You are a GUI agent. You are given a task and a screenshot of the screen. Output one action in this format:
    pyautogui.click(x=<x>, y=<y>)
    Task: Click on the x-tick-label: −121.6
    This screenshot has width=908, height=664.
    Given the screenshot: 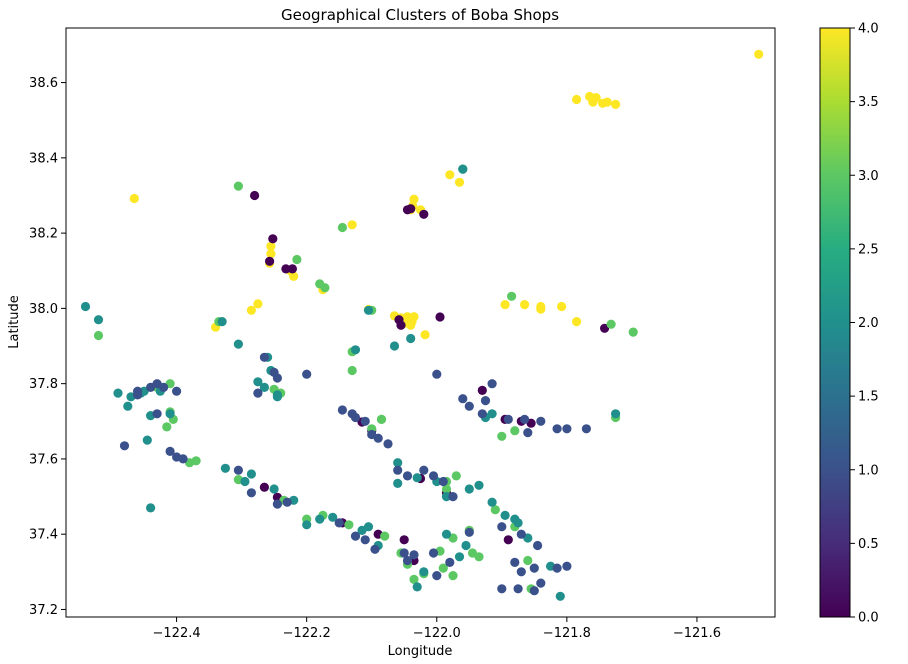 What is the action you would take?
    pyautogui.click(x=697, y=633)
    